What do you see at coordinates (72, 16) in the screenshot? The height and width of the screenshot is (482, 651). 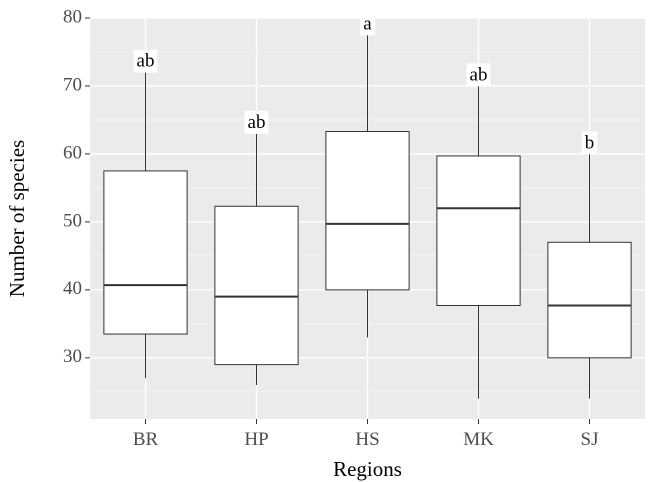 I see `y-tick-label: 80` at bounding box center [72, 16].